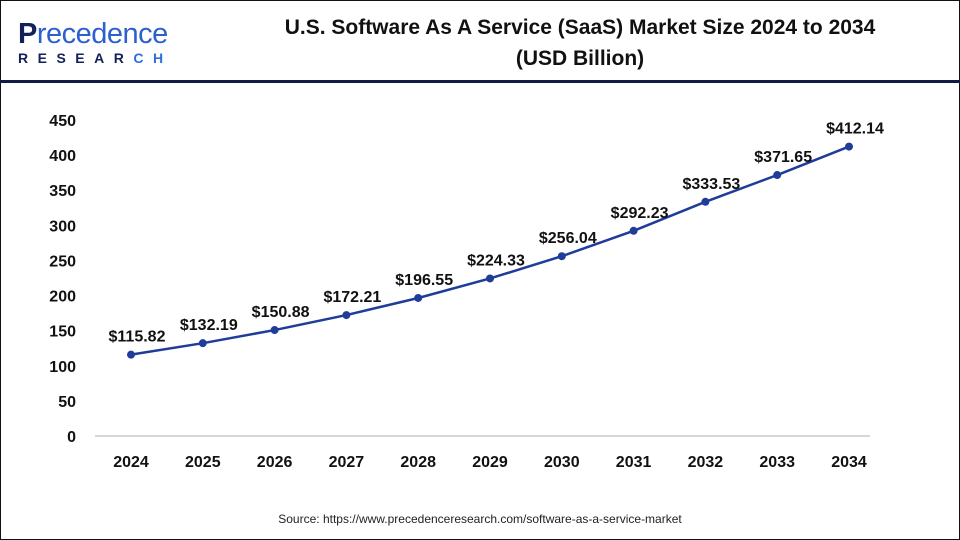  What do you see at coordinates (71, 437) in the screenshot?
I see `y-tick-label: 0` at bounding box center [71, 437].